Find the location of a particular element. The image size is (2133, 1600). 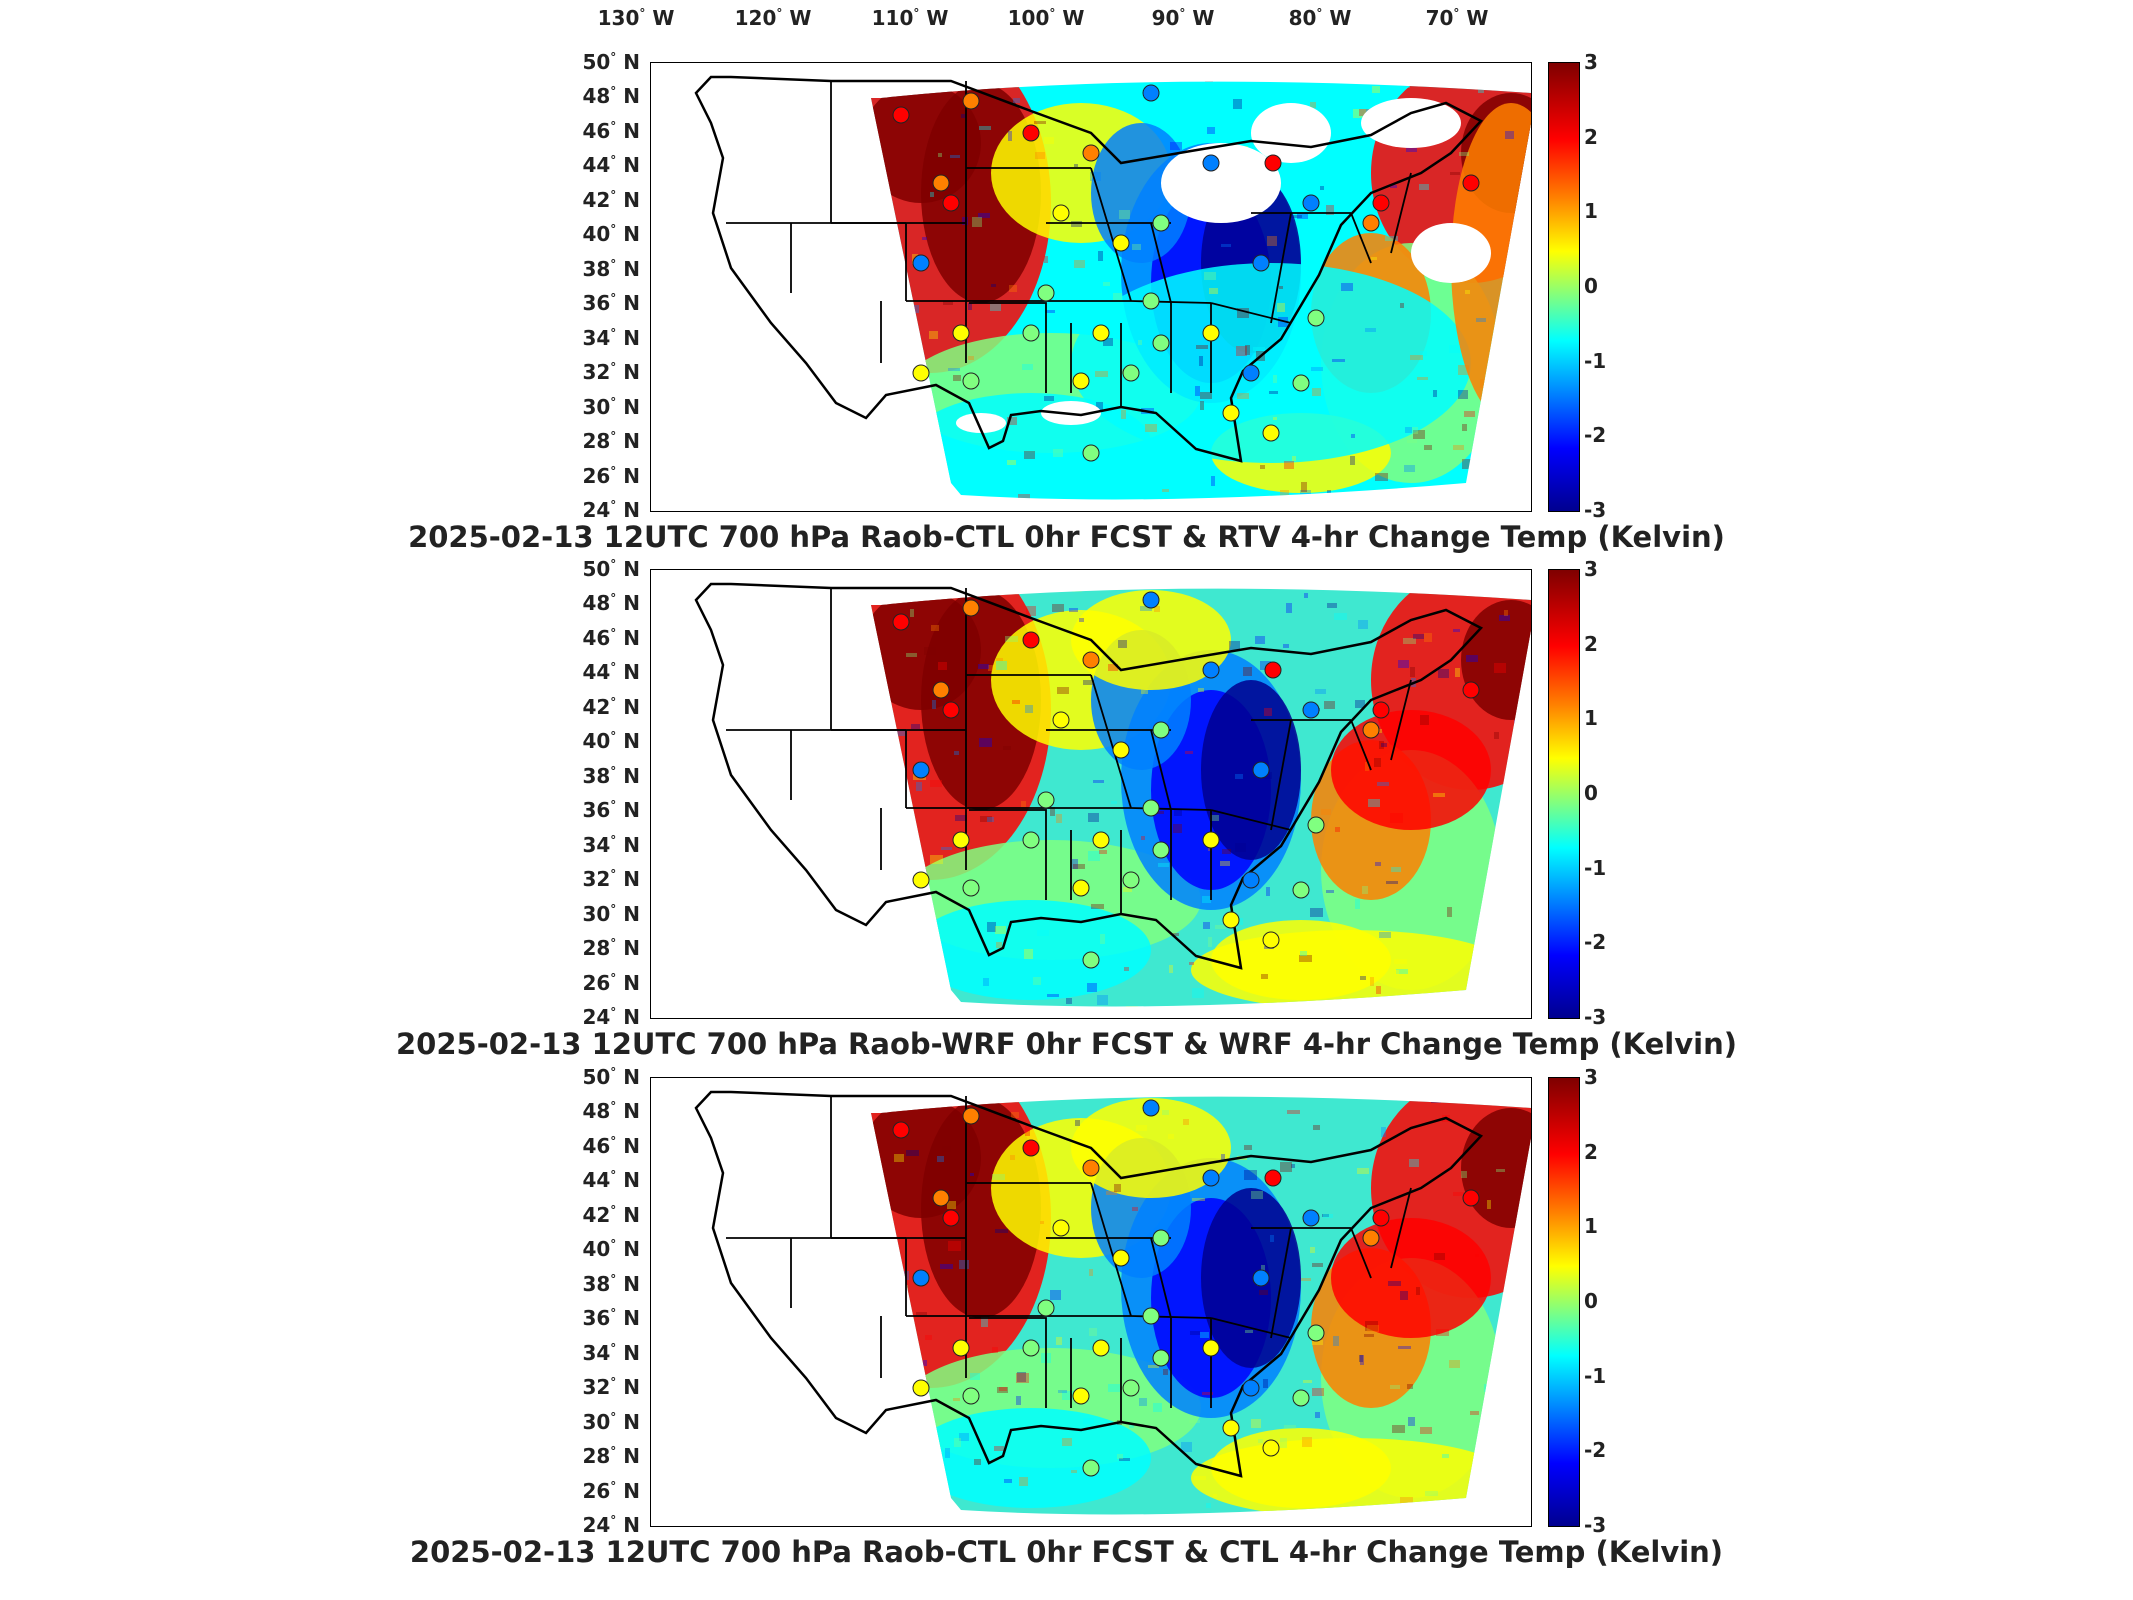

latitude-label: 48° N is located at coordinates (611, 1111).